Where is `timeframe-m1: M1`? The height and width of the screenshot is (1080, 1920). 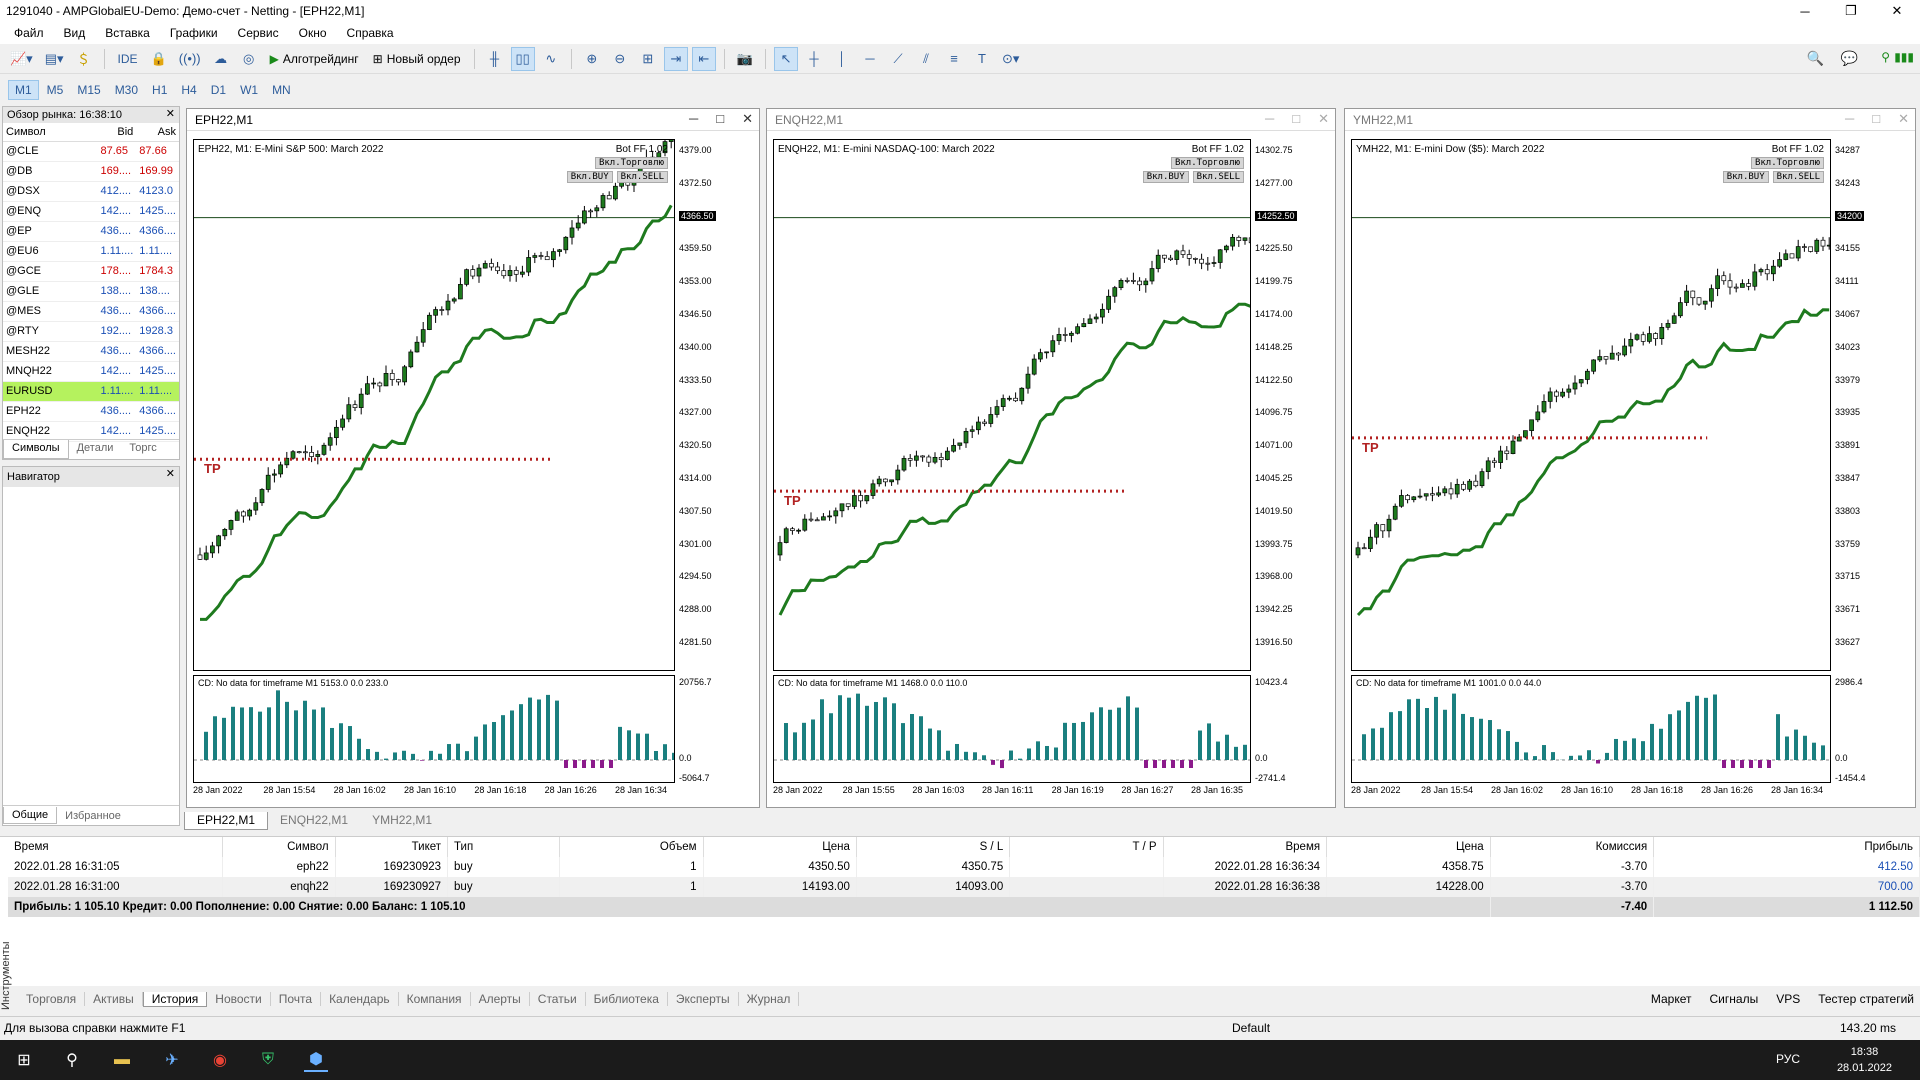 timeframe-m1: M1 is located at coordinates (23, 90).